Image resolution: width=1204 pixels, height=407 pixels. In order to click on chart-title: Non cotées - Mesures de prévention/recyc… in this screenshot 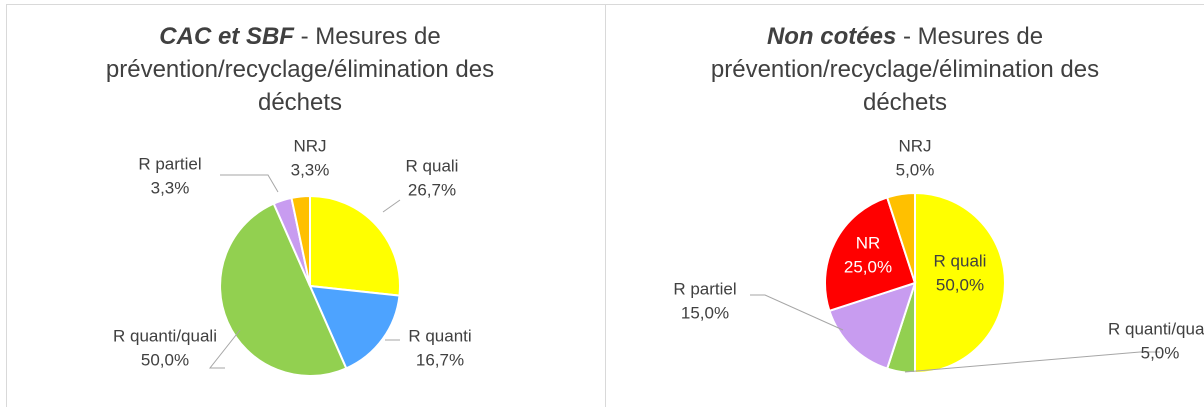, I will do `click(905, 69)`.